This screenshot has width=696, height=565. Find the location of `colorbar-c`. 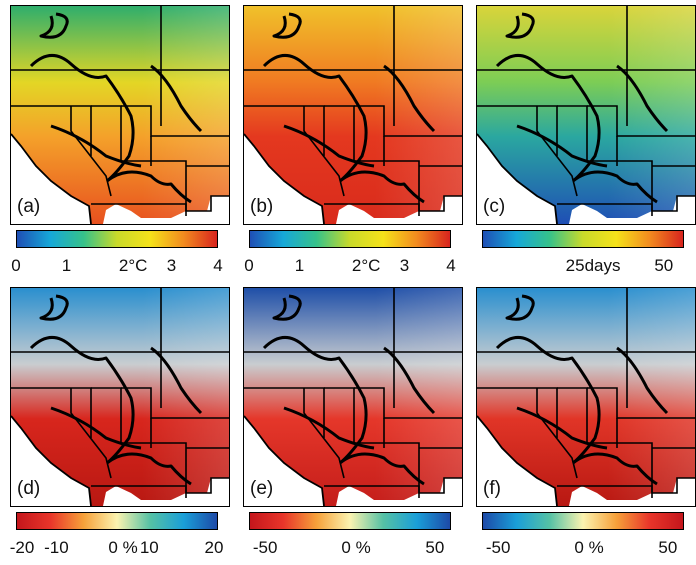

colorbar-c is located at coordinates (583, 239).